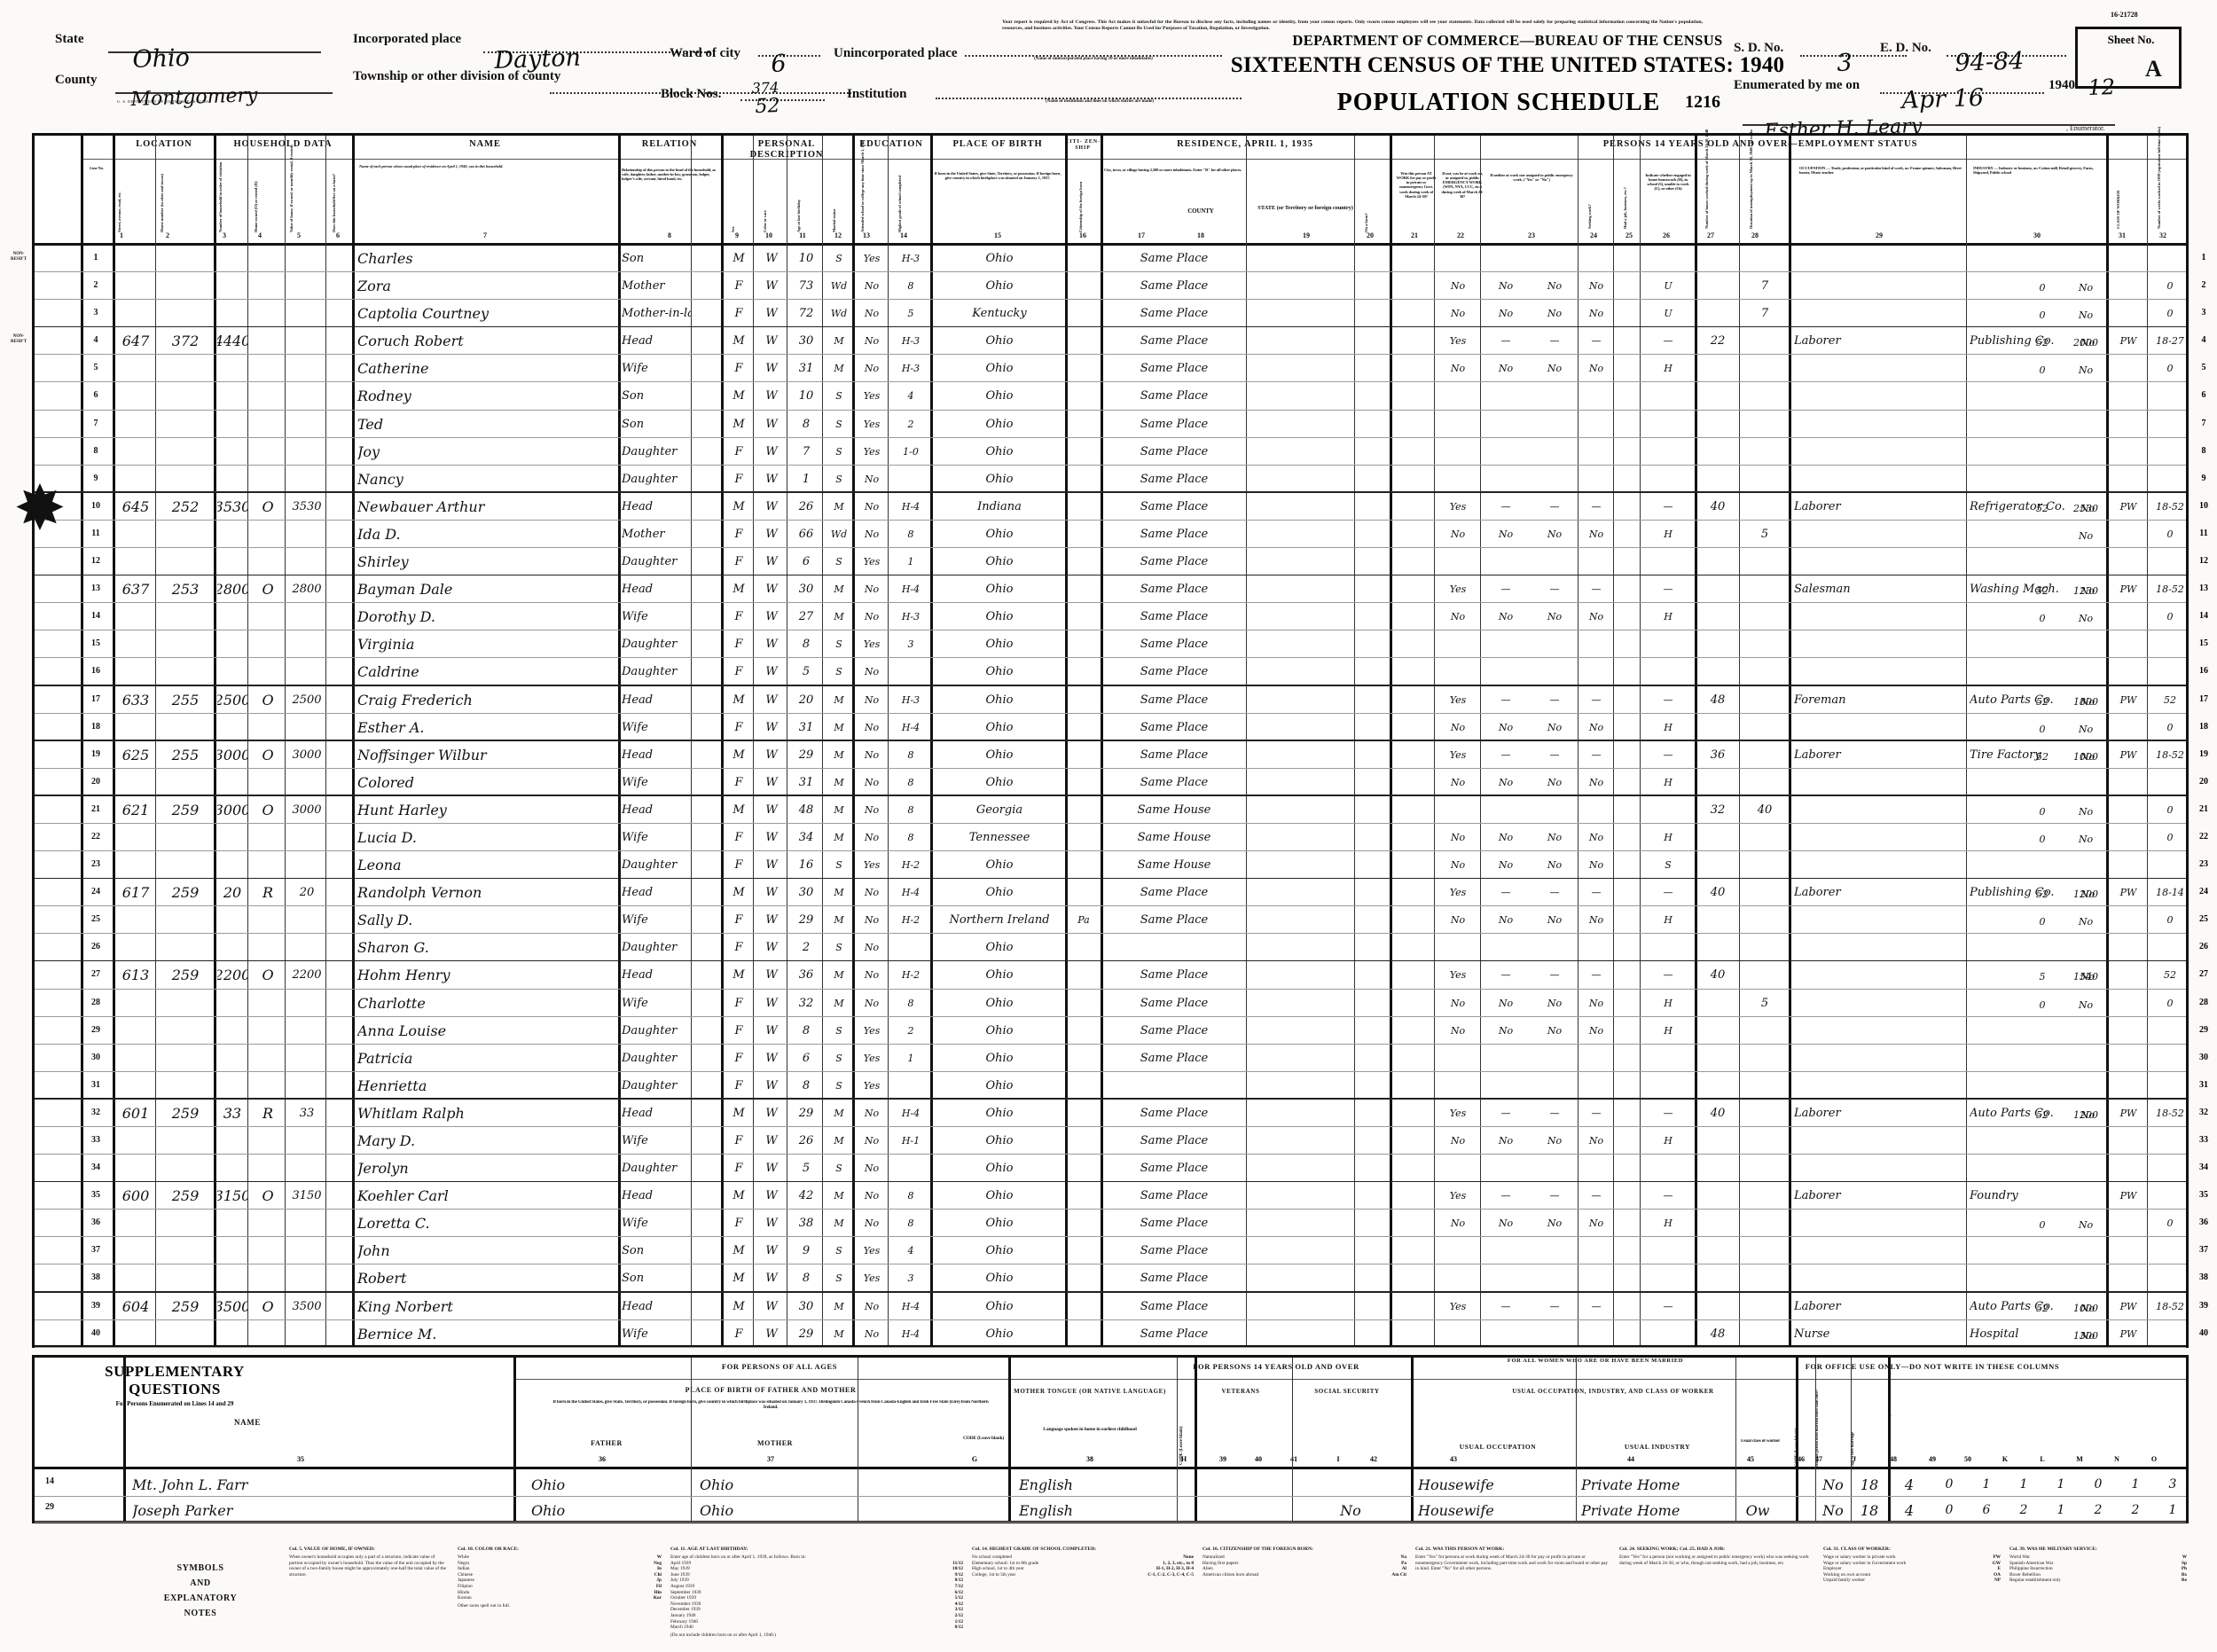  What do you see at coordinates (1093, 56) in the screenshot?
I see `unincorporated-rule` at bounding box center [1093, 56].